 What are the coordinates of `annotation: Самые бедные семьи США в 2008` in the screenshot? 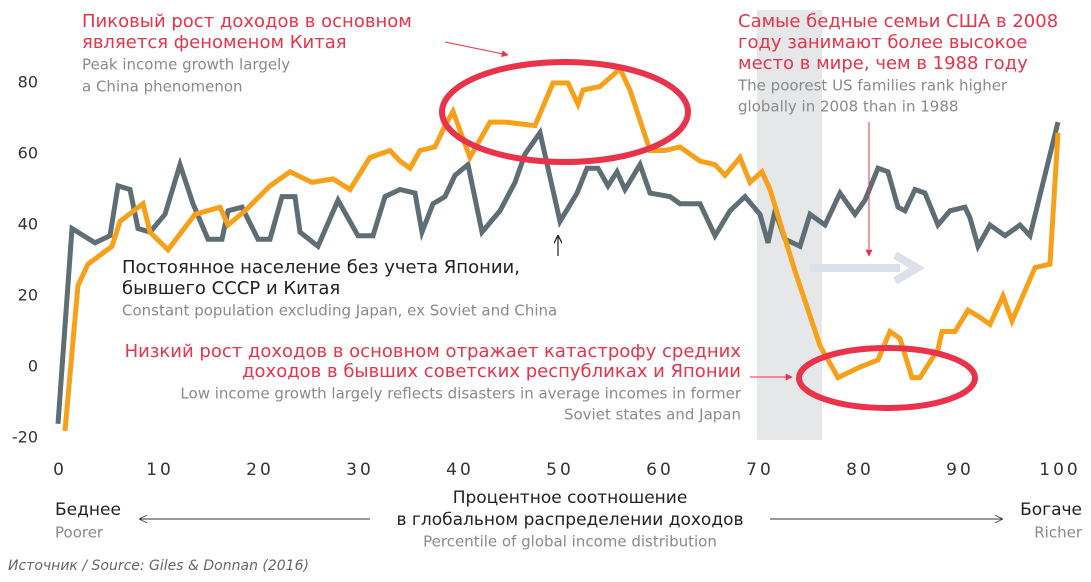 It's located at (898, 21).